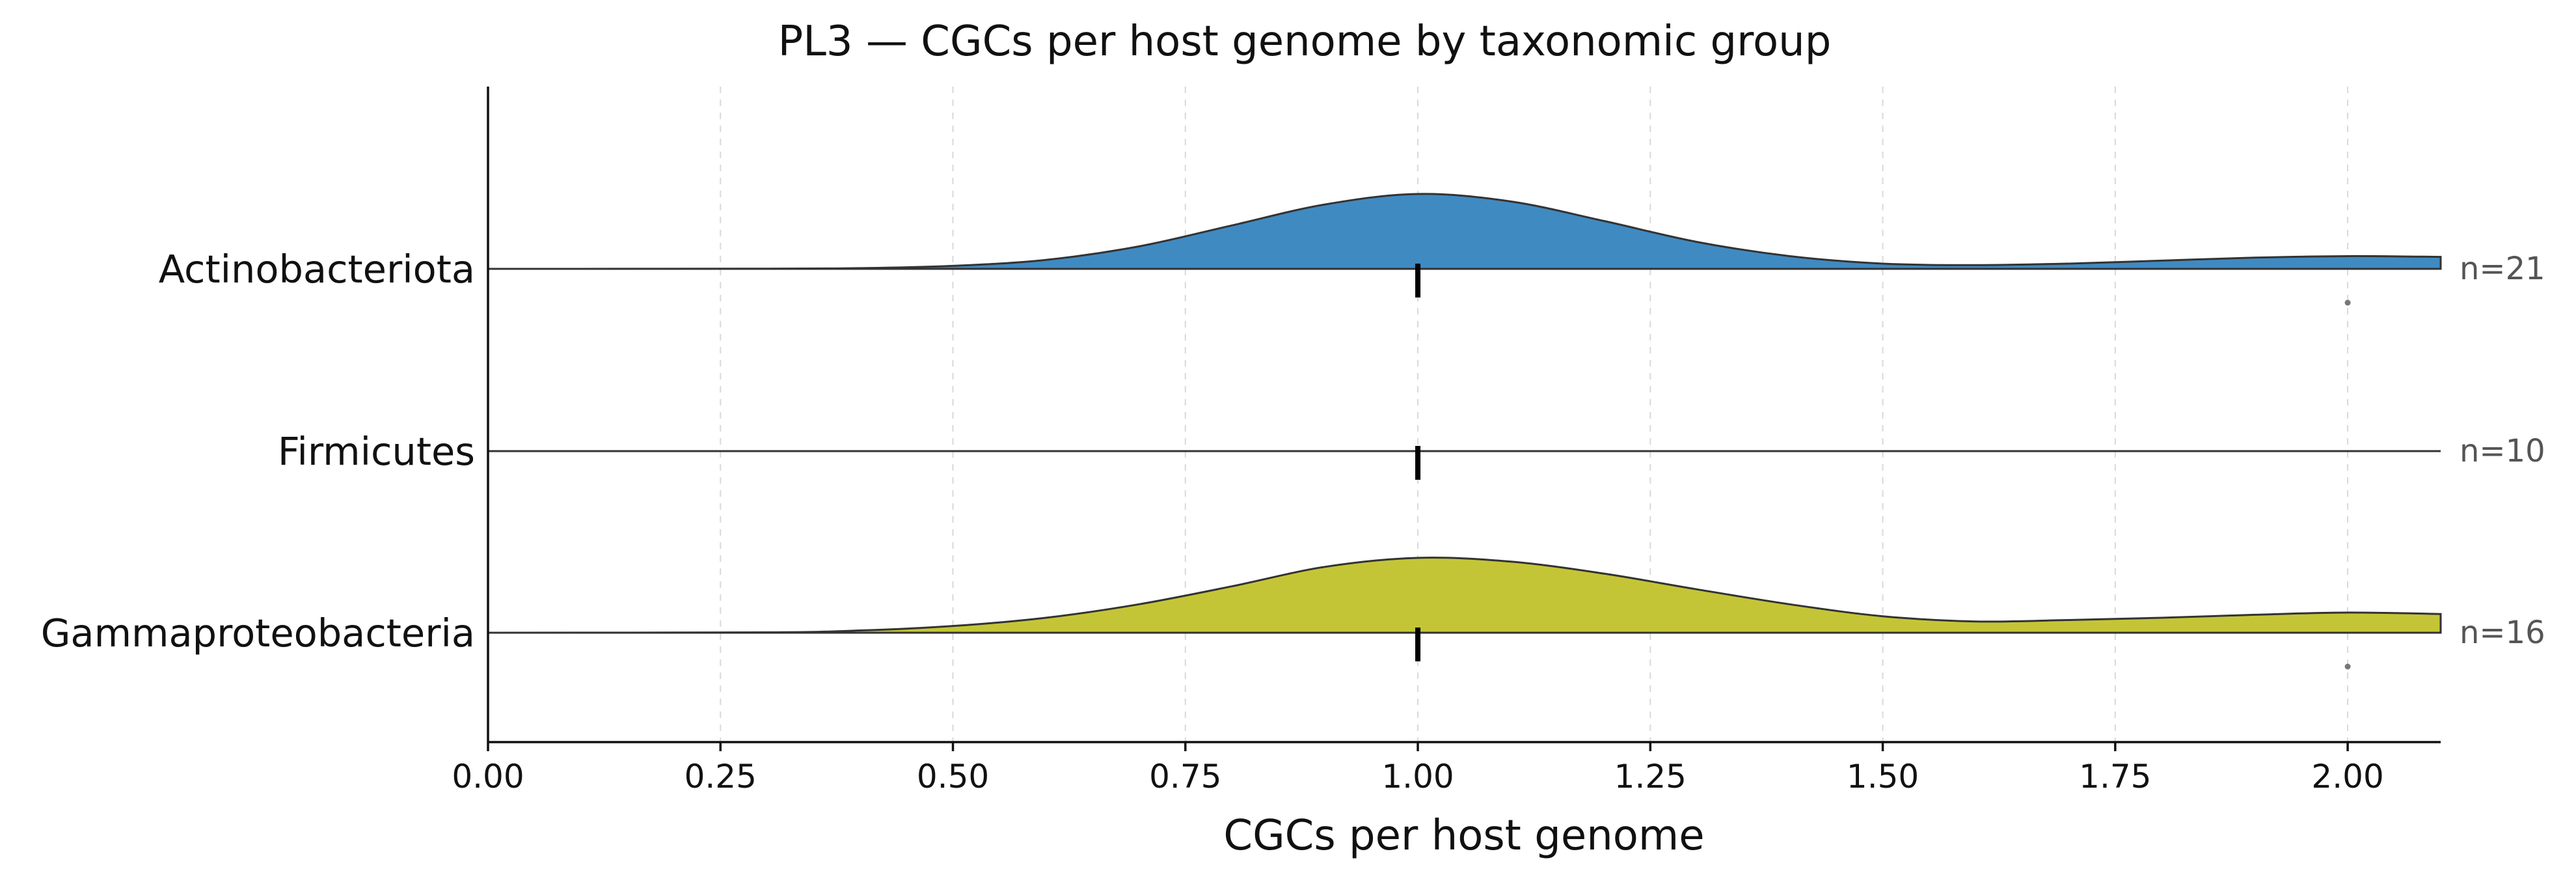 Image resolution: width=2576 pixels, height=884 pixels. Describe the element at coordinates (1883, 776) in the screenshot. I see `x-tick-label: 1.50` at that location.